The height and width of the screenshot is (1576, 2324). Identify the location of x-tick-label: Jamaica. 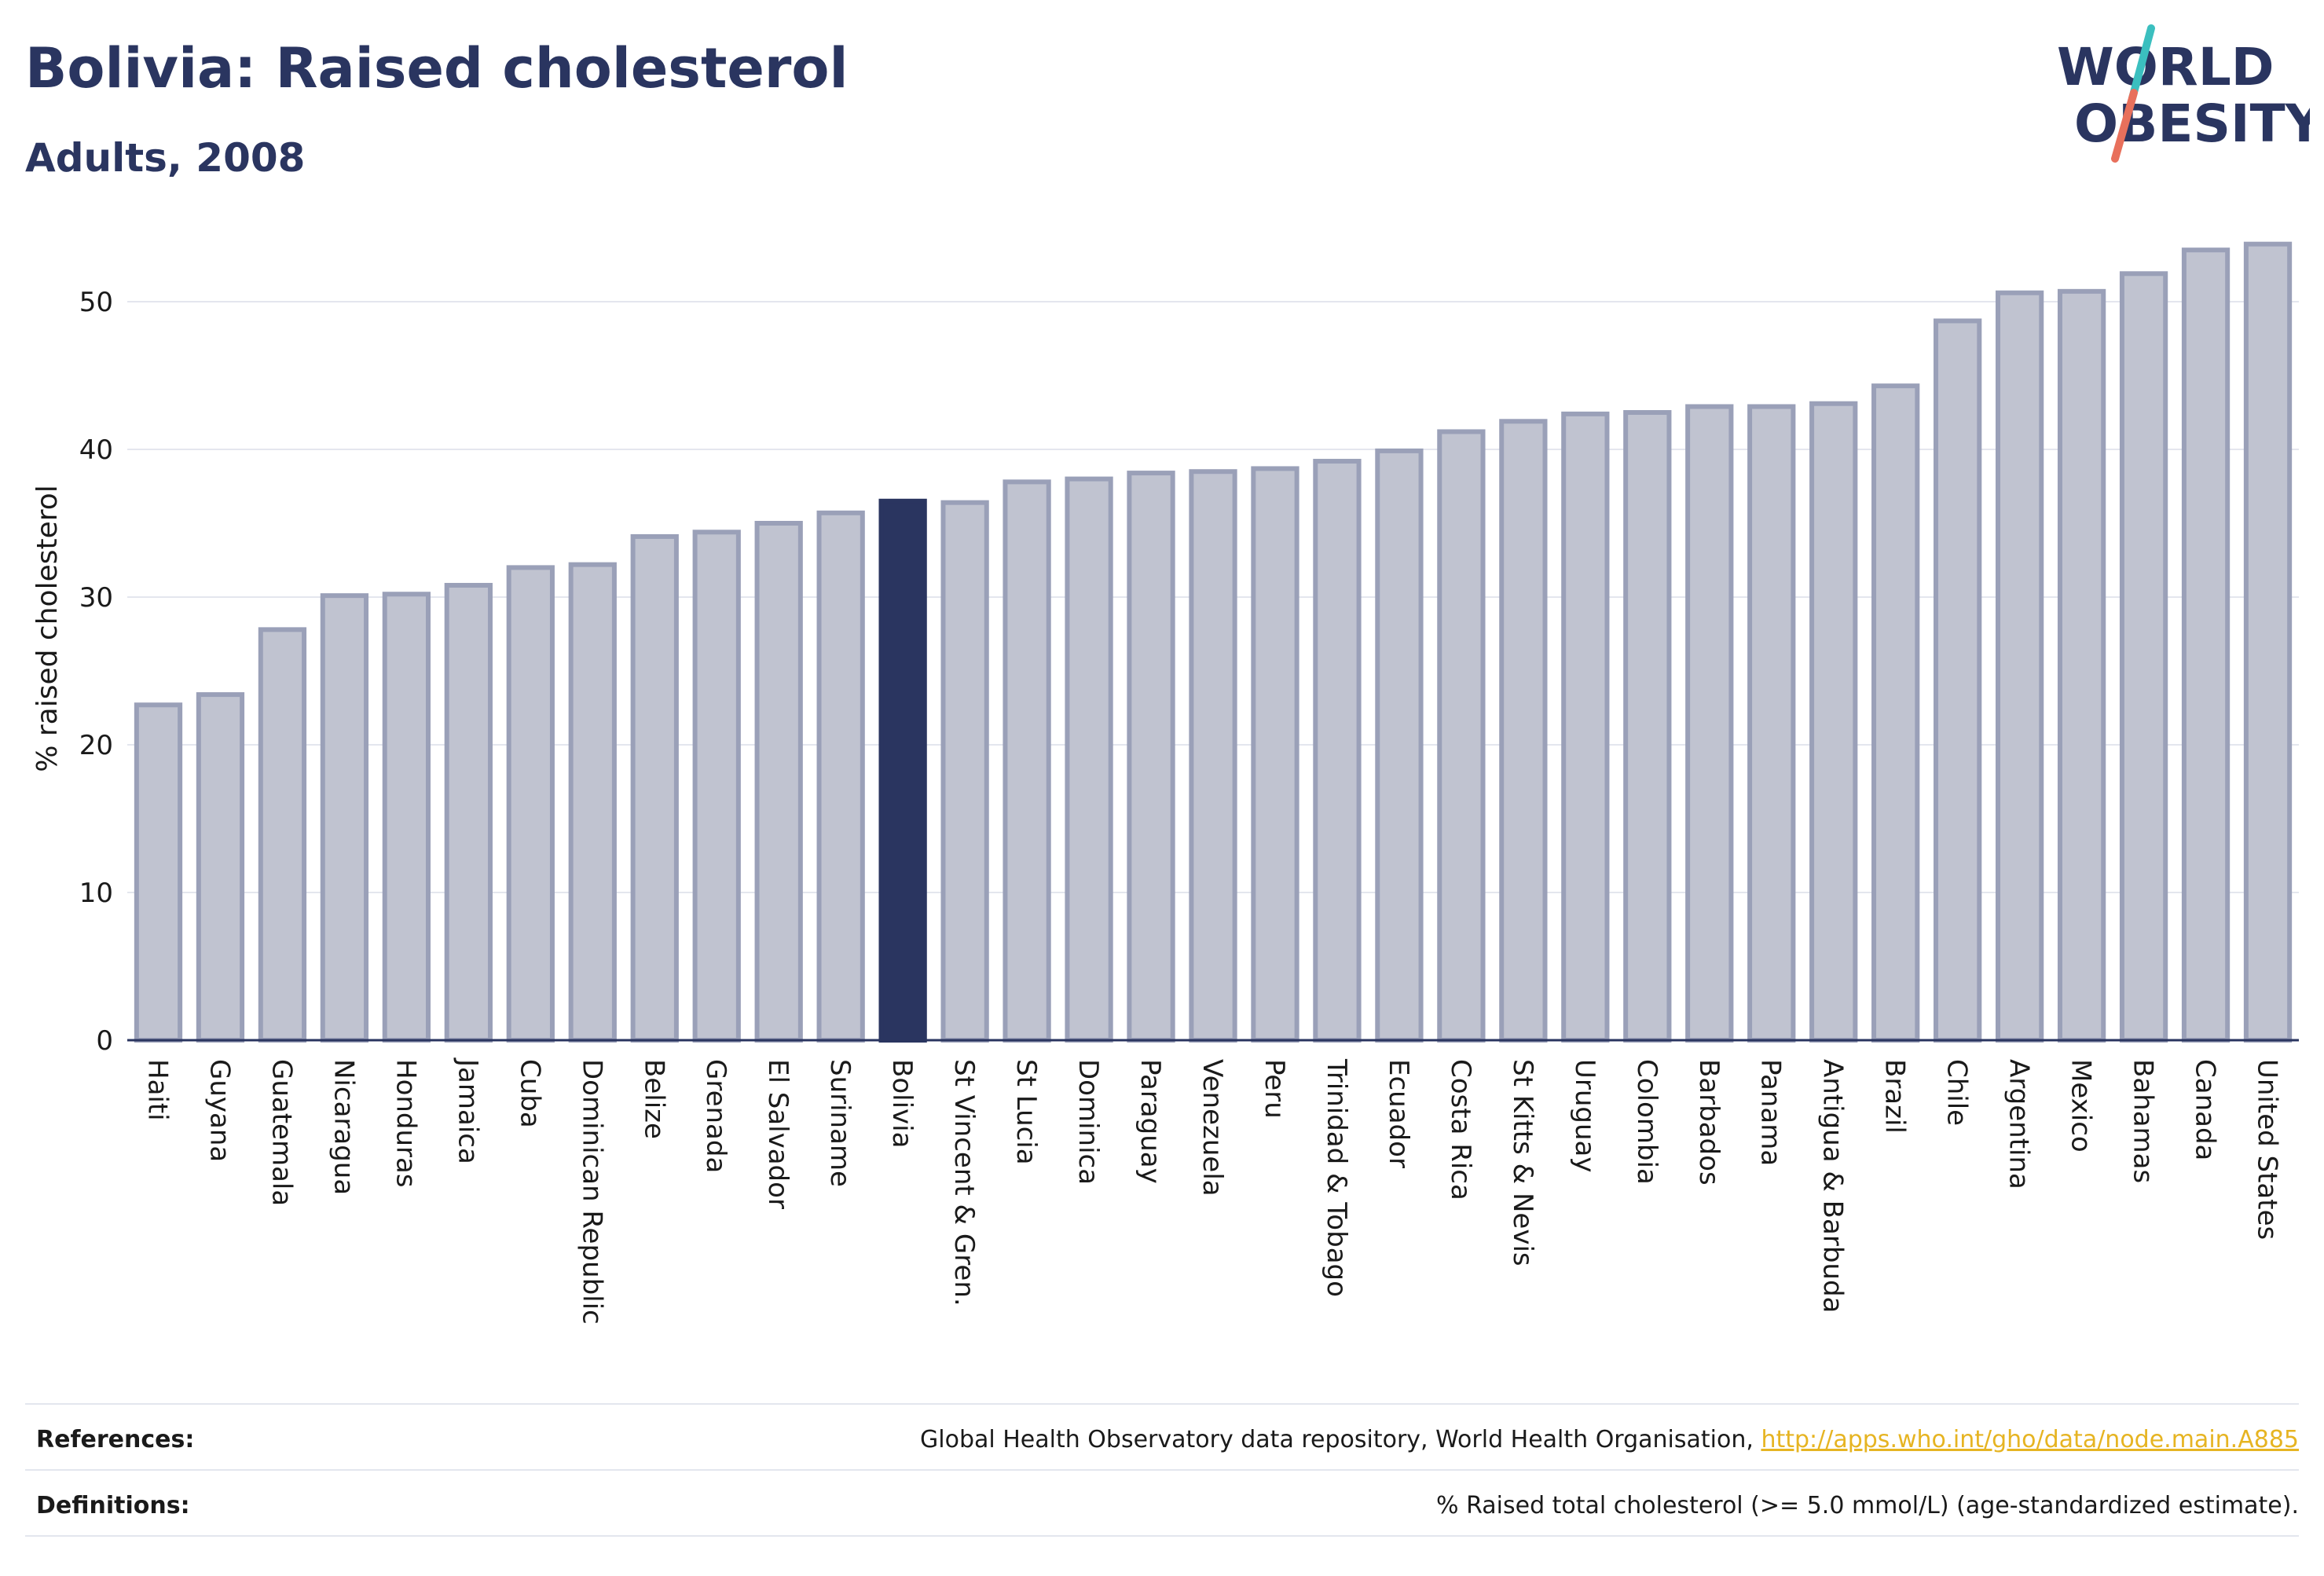
(467, 1110).